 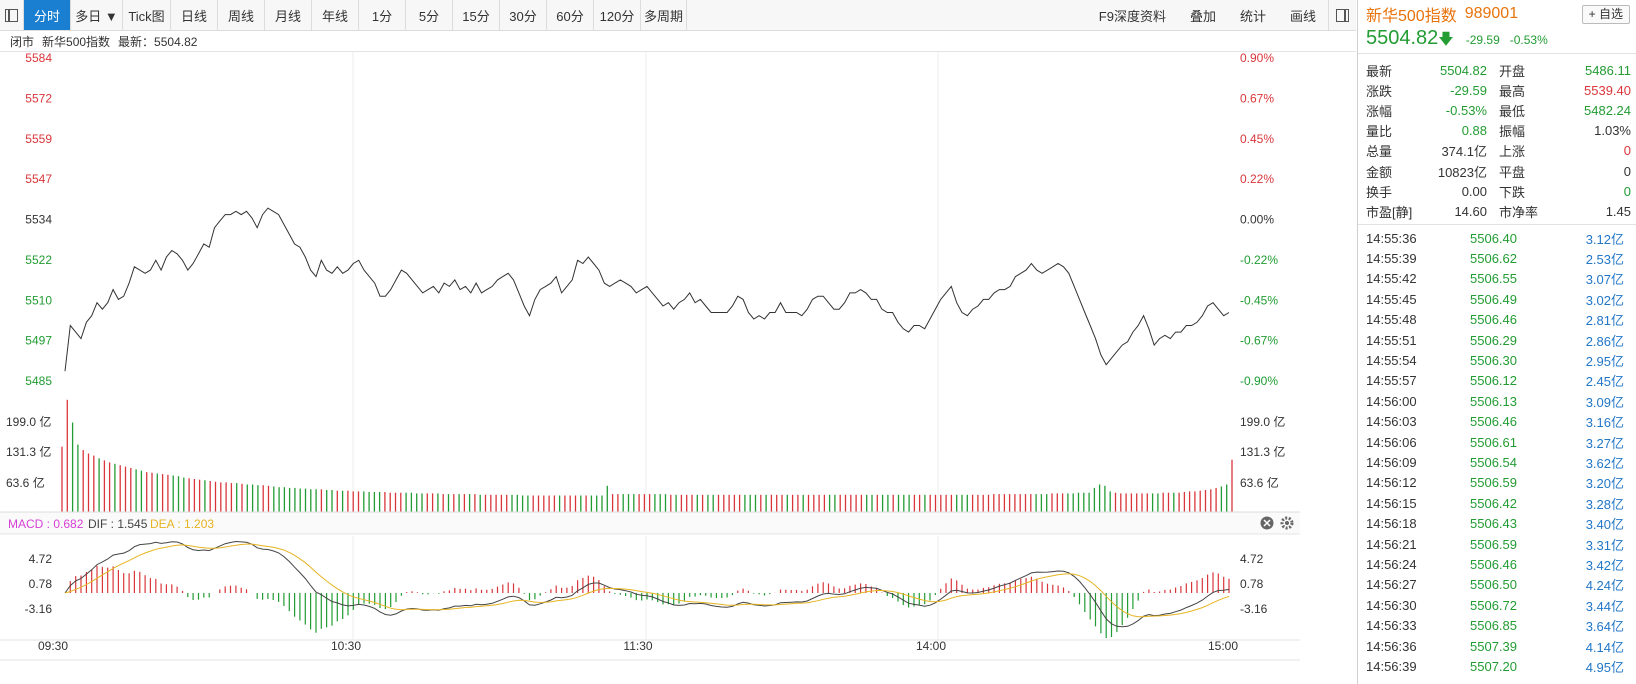 I want to click on draw-line-button: 画线, so click(x=1302, y=16).